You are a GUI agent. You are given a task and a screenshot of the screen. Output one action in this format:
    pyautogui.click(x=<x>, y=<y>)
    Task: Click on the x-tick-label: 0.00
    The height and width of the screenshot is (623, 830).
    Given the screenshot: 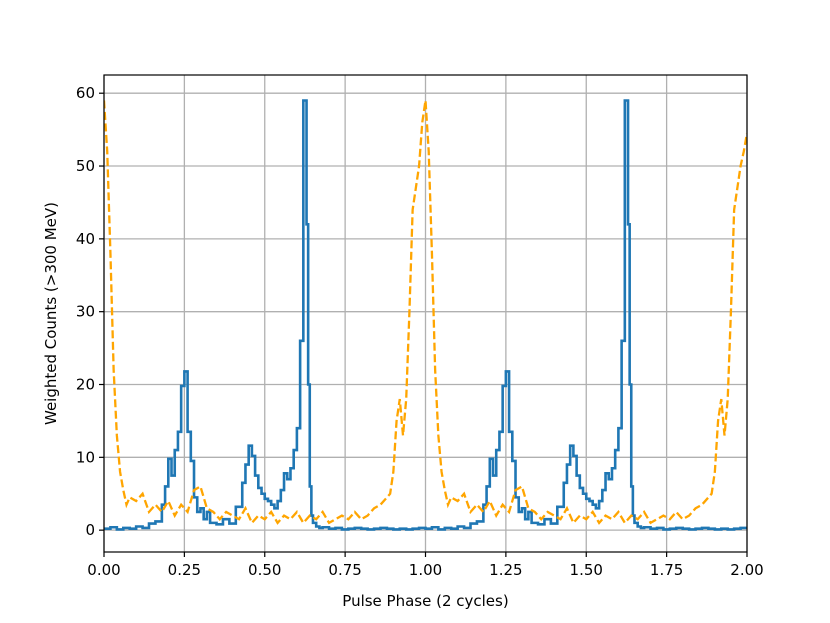 What is the action you would take?
    pyautogui.click(x=103, y=570)
    